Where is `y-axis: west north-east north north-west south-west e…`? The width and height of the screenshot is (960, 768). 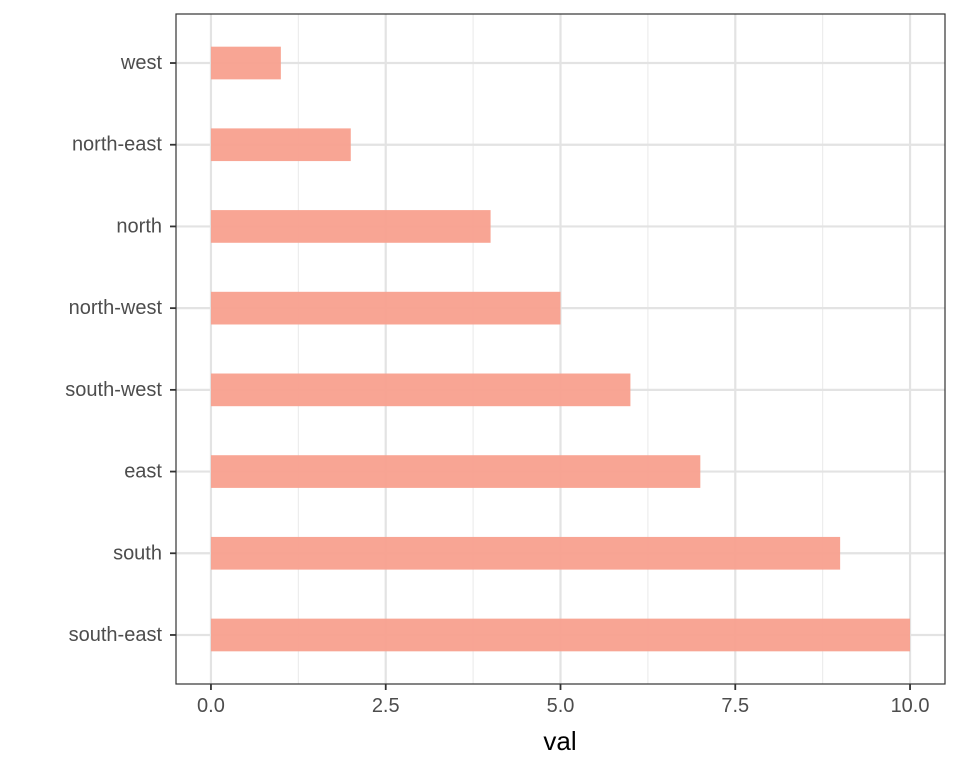 y-axis: west north-east north north-west south-west e… is located at coordinates (120, 349).